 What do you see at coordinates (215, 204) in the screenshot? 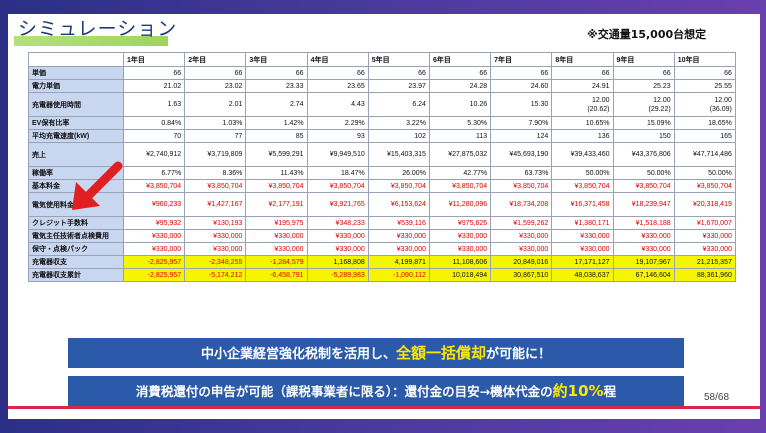
I see `table-cell: ¥1,427,167` at bounding box center [215, 204].